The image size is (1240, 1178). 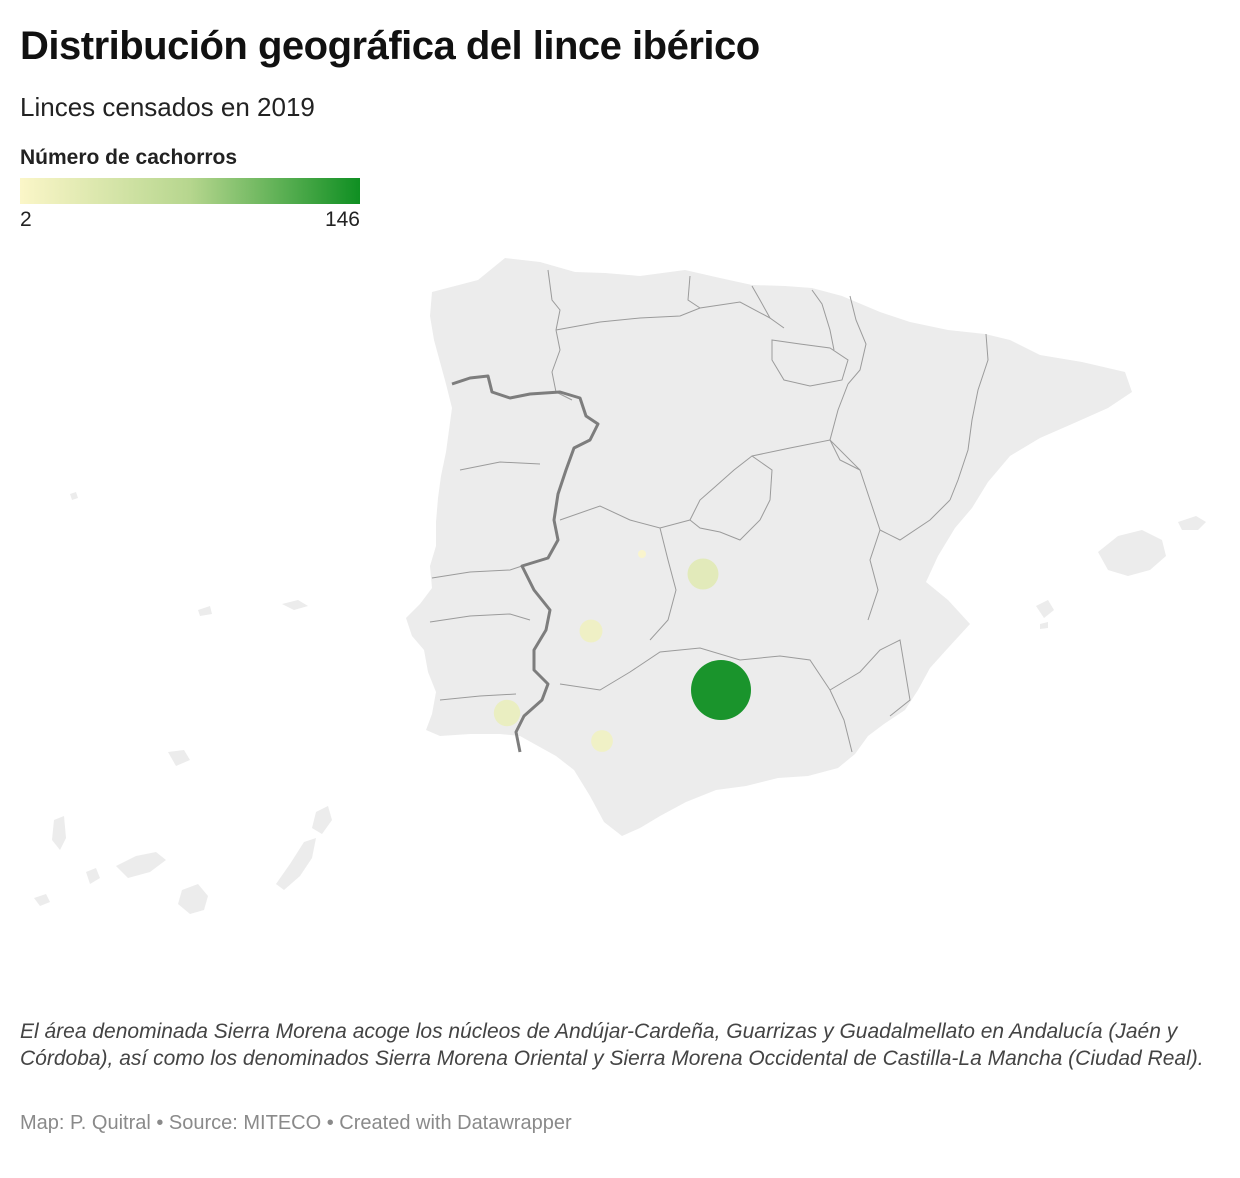 What do you see at coordinates (915, 520) in the screenshot?
I see `border-valencia` at bounding box center [915, 520].